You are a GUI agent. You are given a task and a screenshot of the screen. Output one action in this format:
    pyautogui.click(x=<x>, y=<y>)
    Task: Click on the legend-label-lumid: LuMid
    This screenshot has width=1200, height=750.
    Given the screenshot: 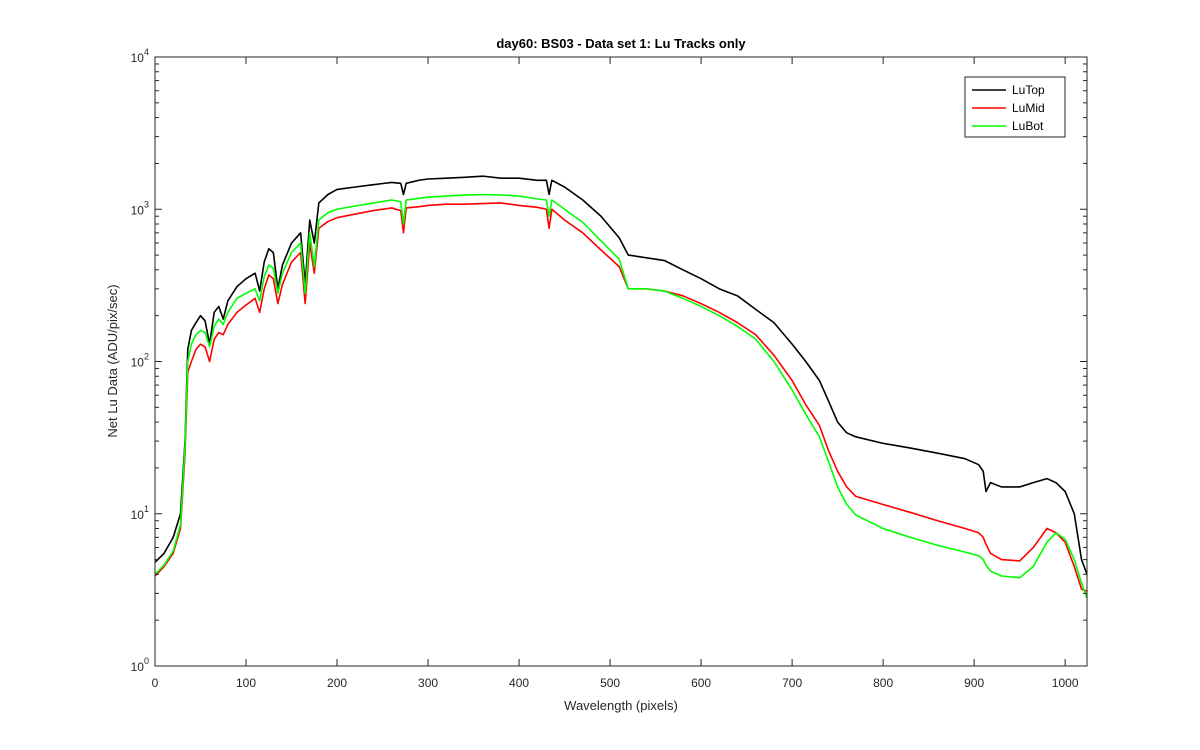 What is the action you would take?
    pyautogui.click(x=1028, y=108)
    